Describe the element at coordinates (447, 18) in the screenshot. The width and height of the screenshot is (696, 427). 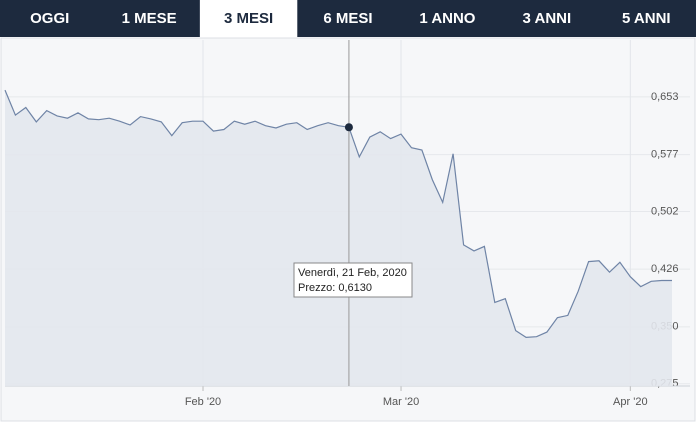
I see `tab: 1 ANNO` at that location.